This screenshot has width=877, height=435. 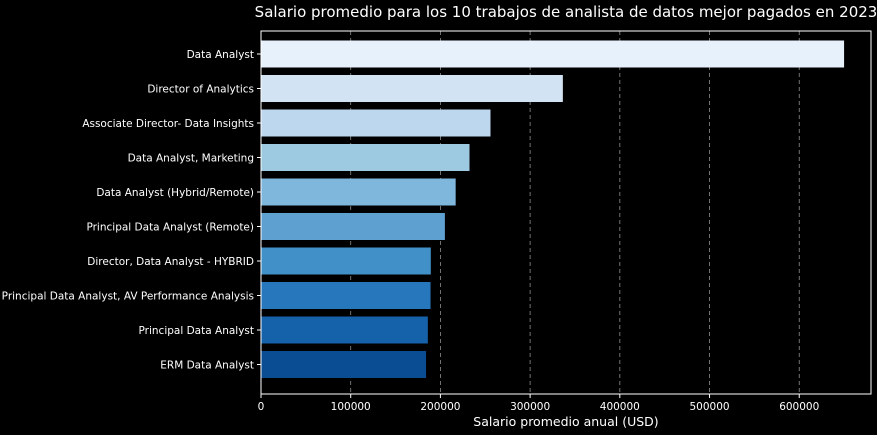 I want to click on x-tick-label: 500000, so click(x=709, y=407).